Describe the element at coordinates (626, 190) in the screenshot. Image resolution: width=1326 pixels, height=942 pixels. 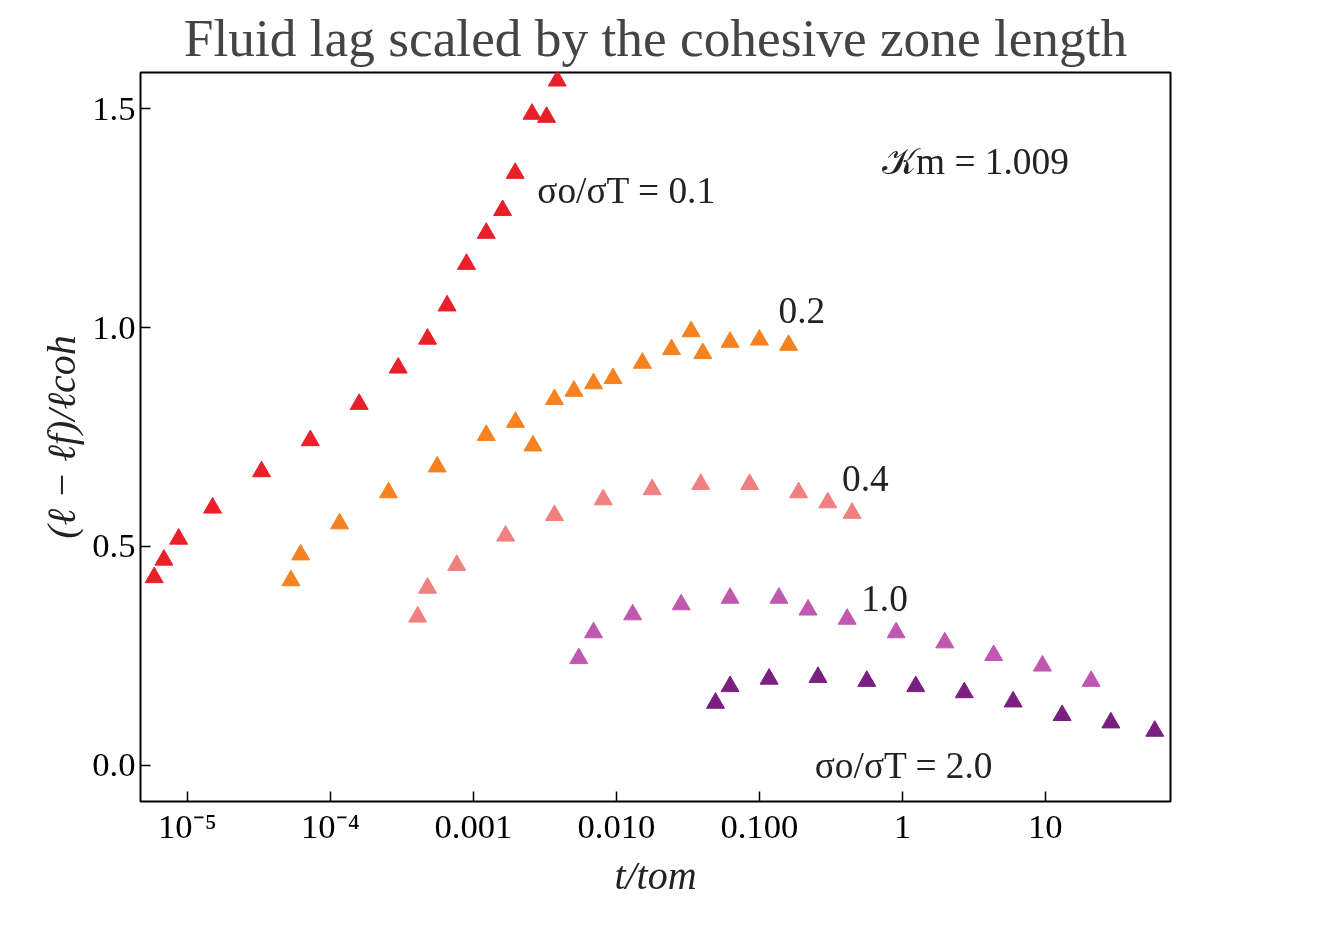
I see `series-label: σo/σT = 0.1` at that location.